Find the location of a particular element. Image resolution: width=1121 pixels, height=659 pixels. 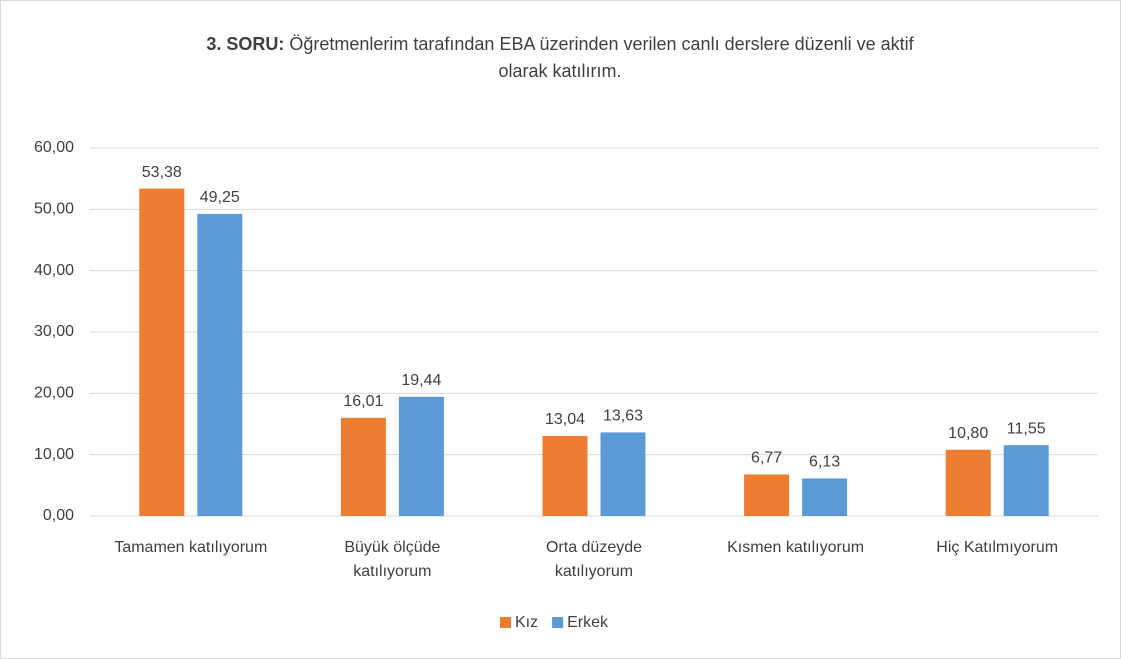

y-tick-label: 30,00 is located at coordinates (54, 331).